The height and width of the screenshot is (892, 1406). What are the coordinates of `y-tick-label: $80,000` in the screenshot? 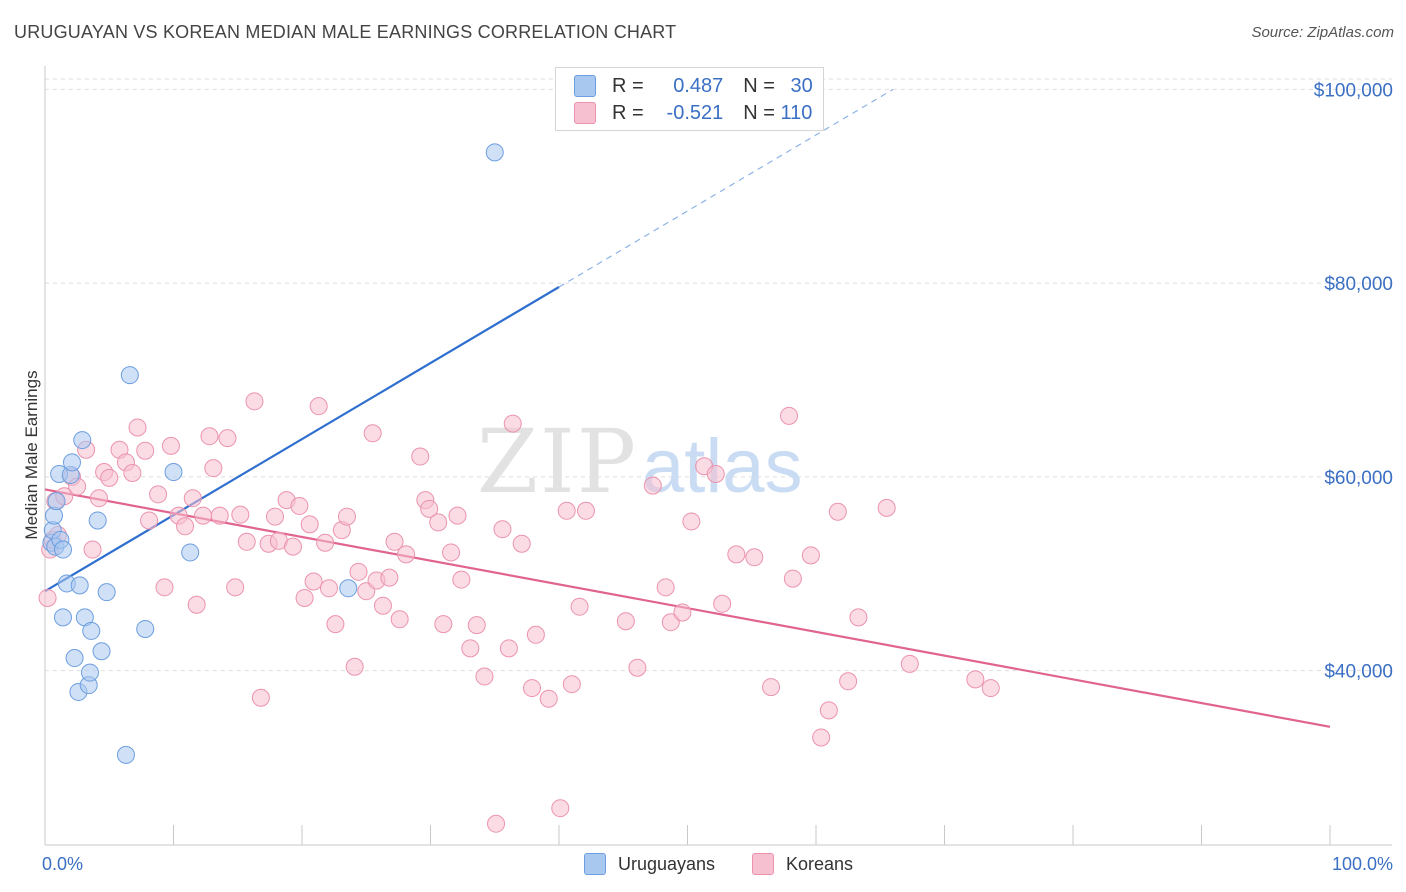 It's located at (1358, 284).